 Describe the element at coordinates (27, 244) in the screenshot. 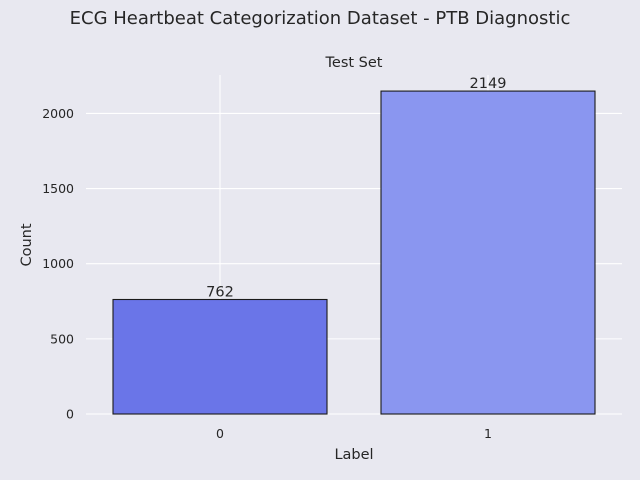

I see `y-axis-label: Count` at that location.